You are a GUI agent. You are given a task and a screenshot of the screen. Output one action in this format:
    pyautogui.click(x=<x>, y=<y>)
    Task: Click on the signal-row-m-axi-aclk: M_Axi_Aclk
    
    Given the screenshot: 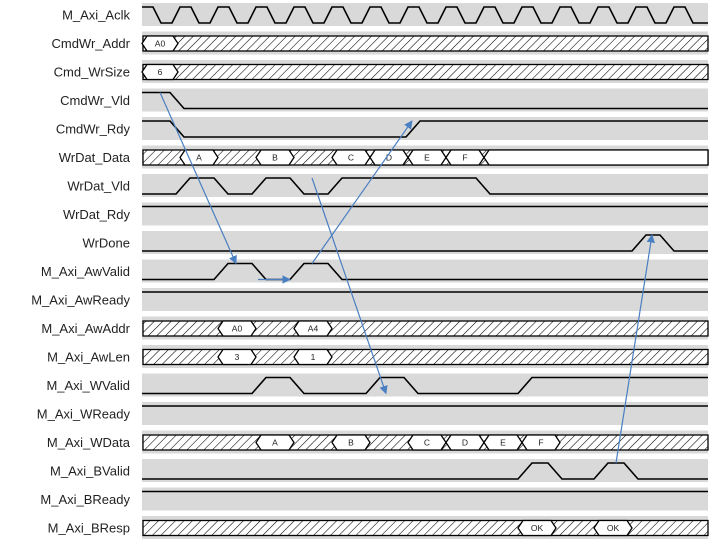 What is the action you would take?
    pyautogui.click(x=385, y=14)
    